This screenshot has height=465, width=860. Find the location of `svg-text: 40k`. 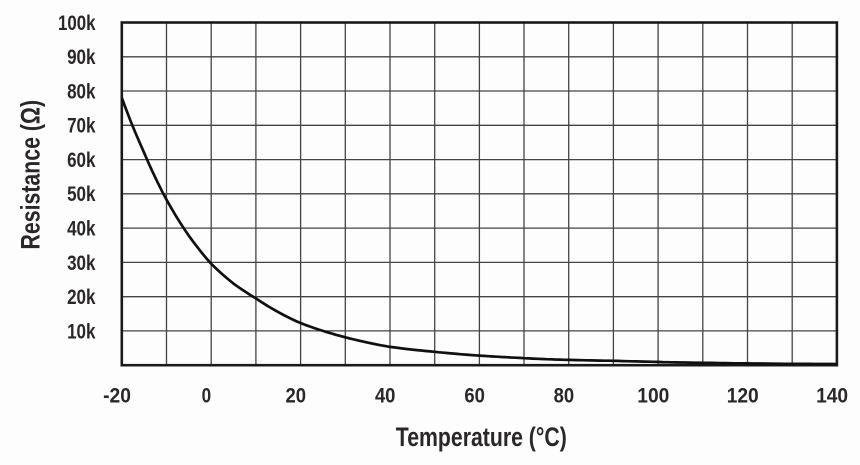

svg-text: 40k is located at coordinates (81, 229).